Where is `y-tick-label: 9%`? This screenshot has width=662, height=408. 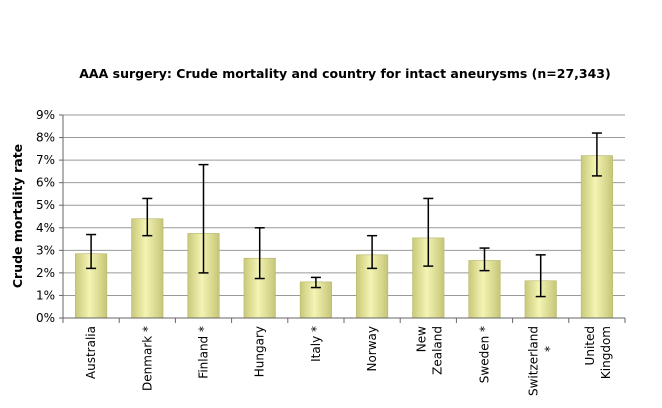
y-tick-label: 9% is located at coordinates (45, 115).